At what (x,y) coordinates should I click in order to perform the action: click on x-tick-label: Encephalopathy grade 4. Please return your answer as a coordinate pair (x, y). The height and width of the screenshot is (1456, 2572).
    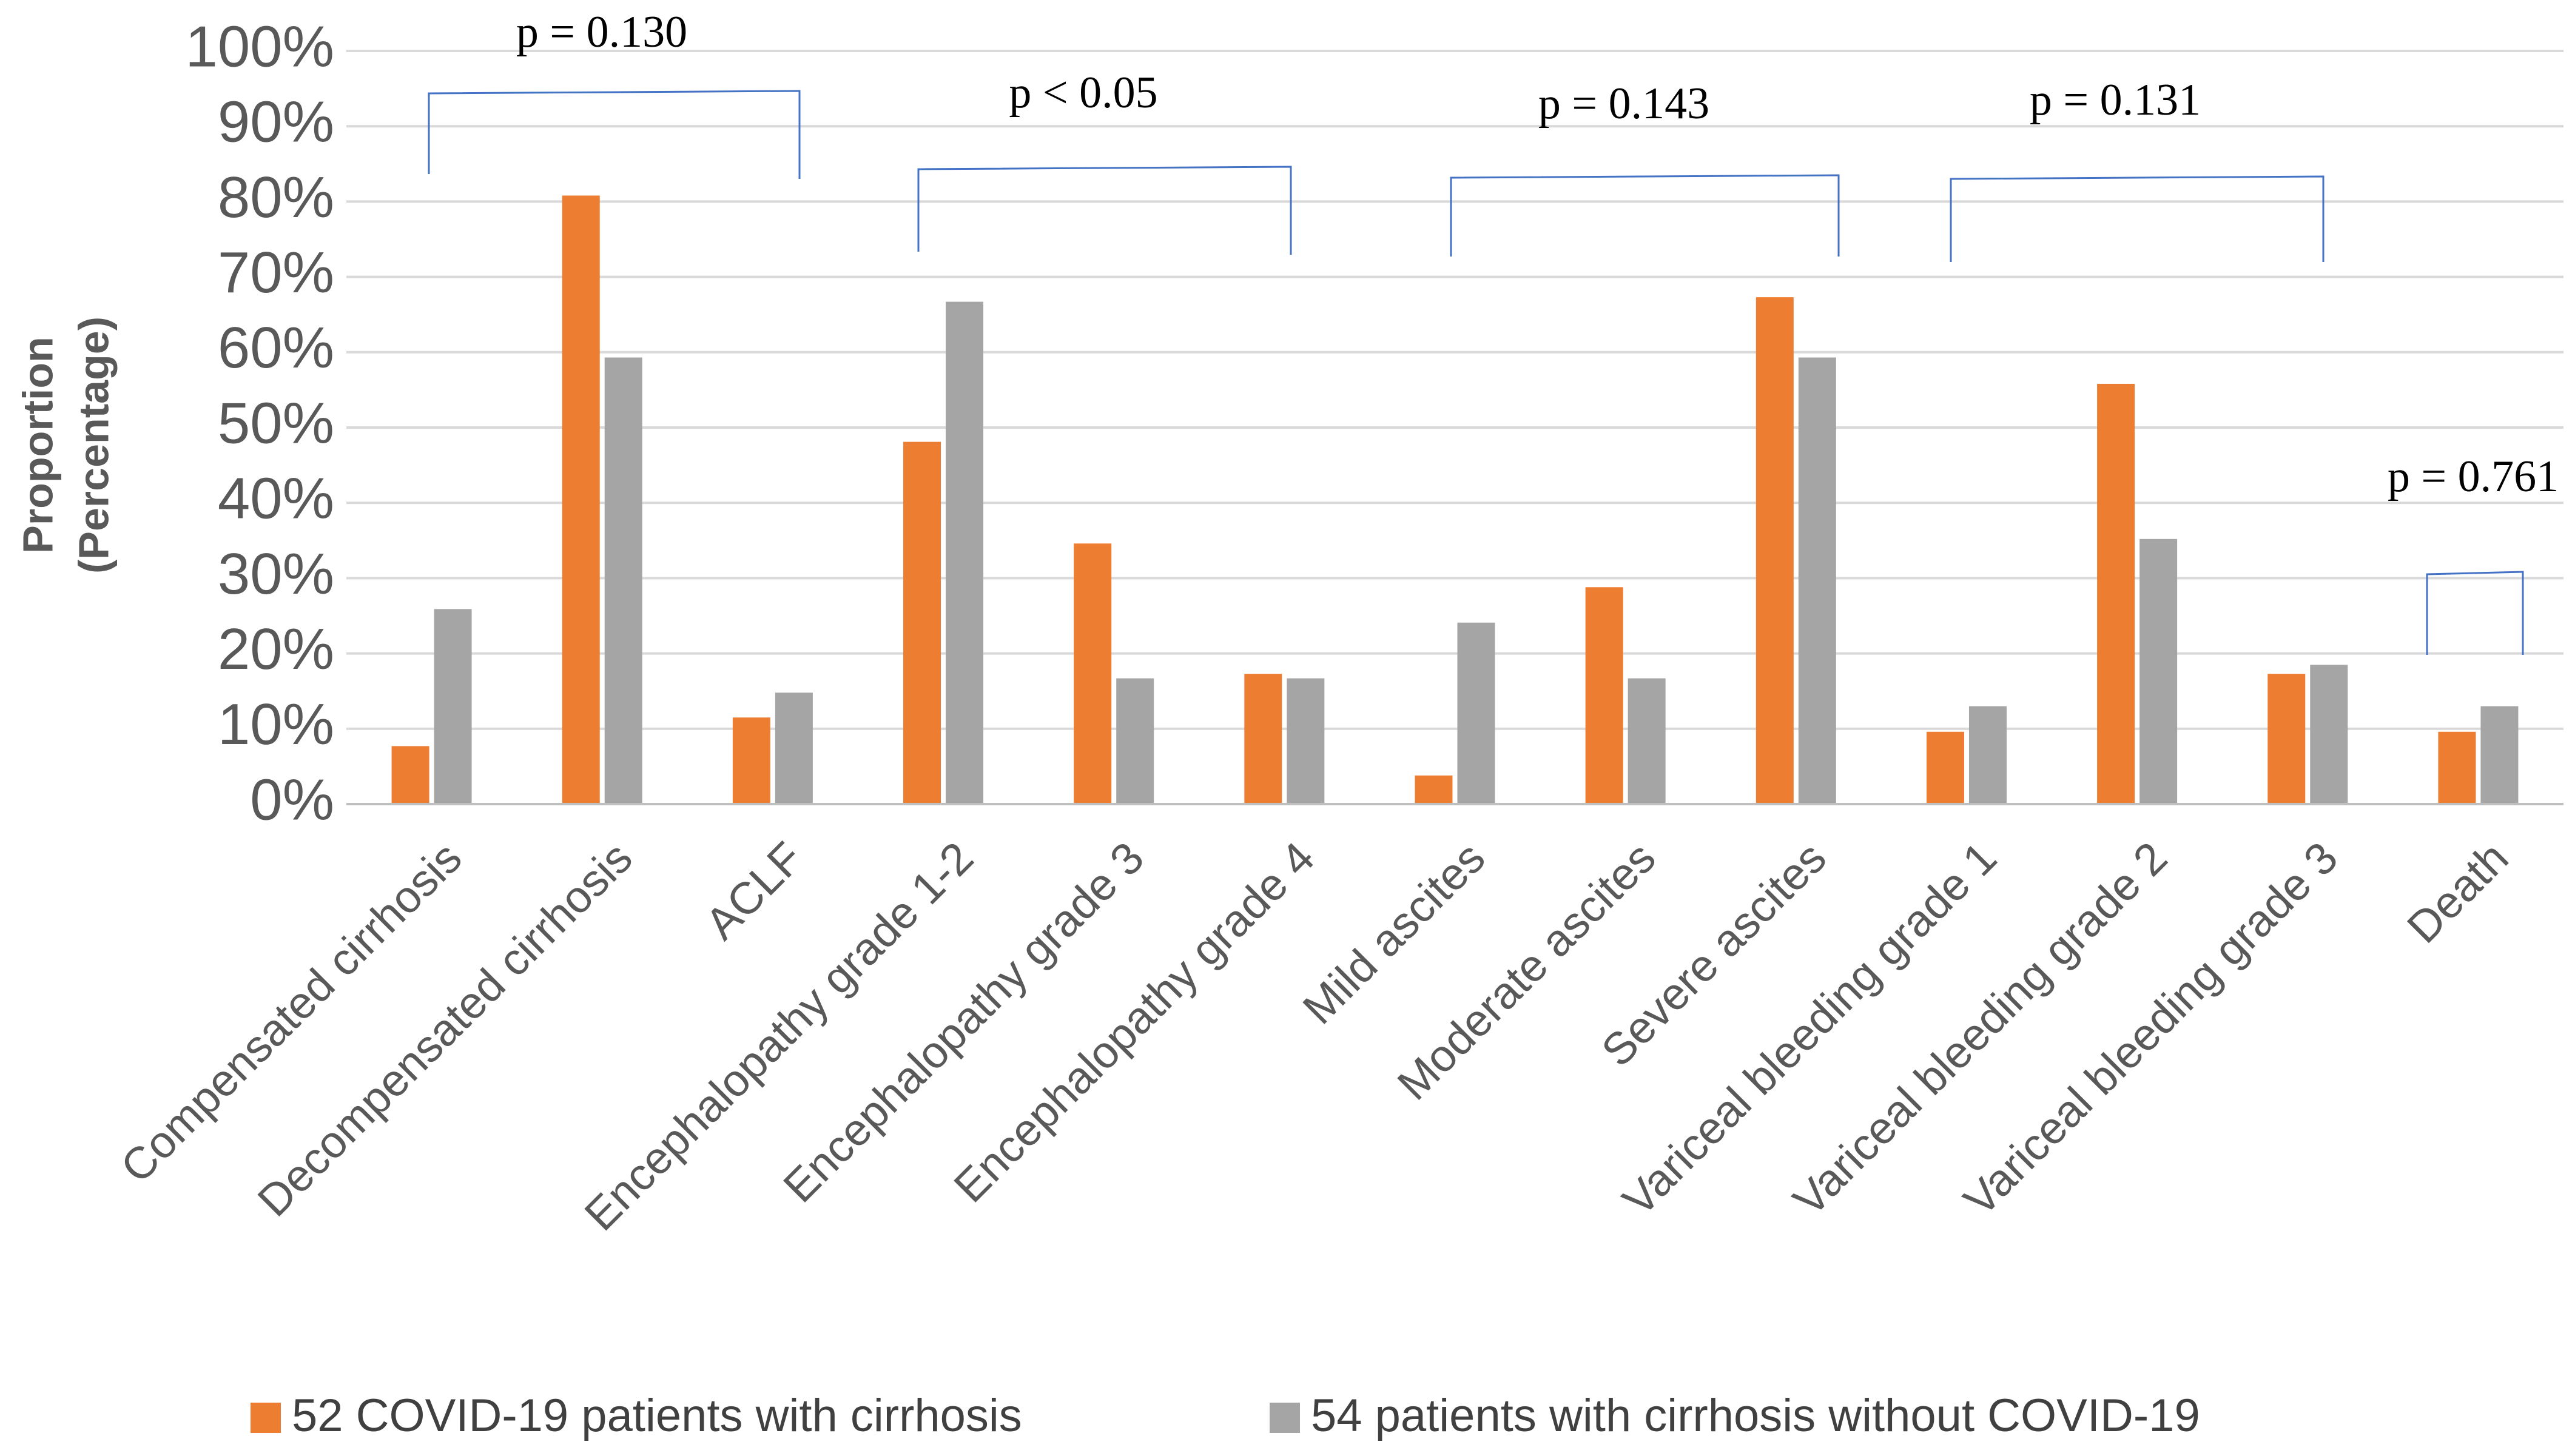
    Looking at the image, I should click on (1134, 1022).